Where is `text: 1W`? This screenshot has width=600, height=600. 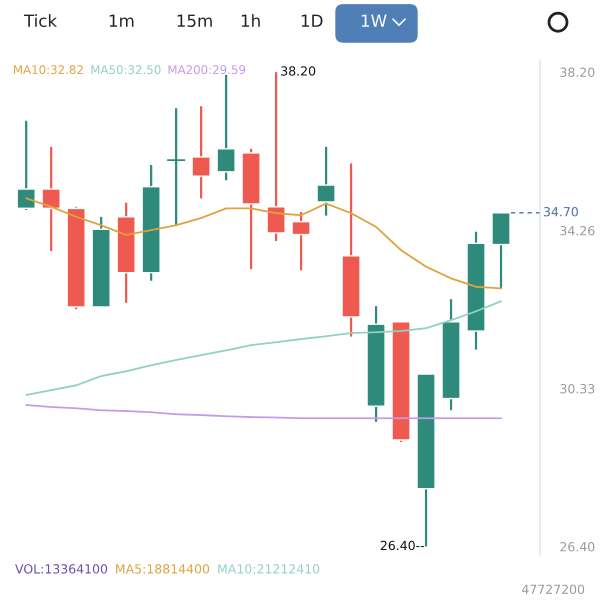 text: 1W is located at coordinates (374, 20).